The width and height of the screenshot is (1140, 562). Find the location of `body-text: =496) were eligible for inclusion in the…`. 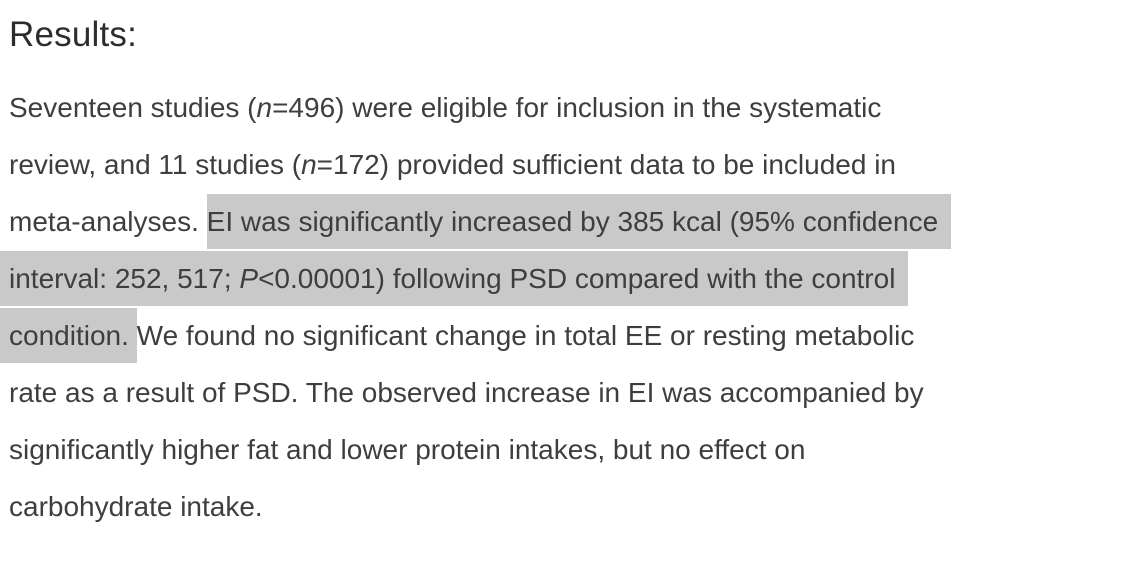

body-text: =496) were eligible for inclusion in the… is located at coordinates (577, 107).